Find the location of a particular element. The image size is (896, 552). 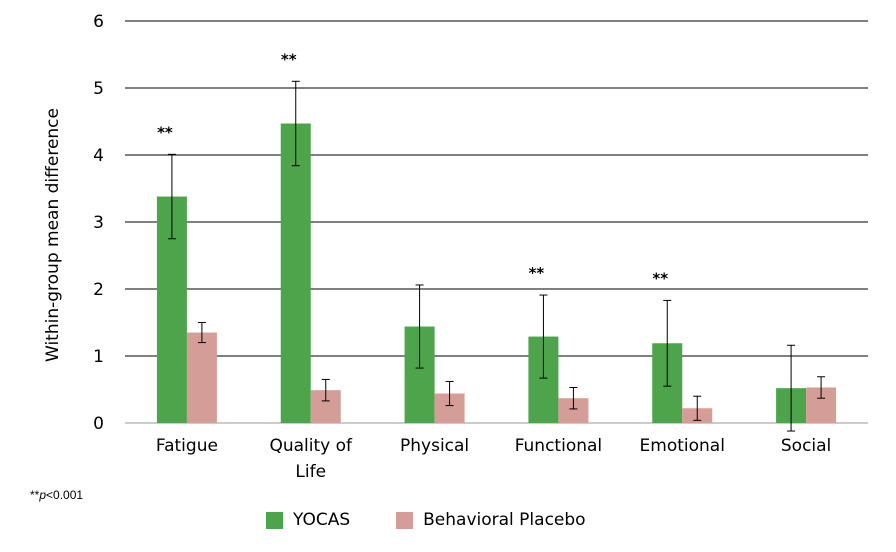

y-tick-label: 3 is located at coordinates (98, 223).